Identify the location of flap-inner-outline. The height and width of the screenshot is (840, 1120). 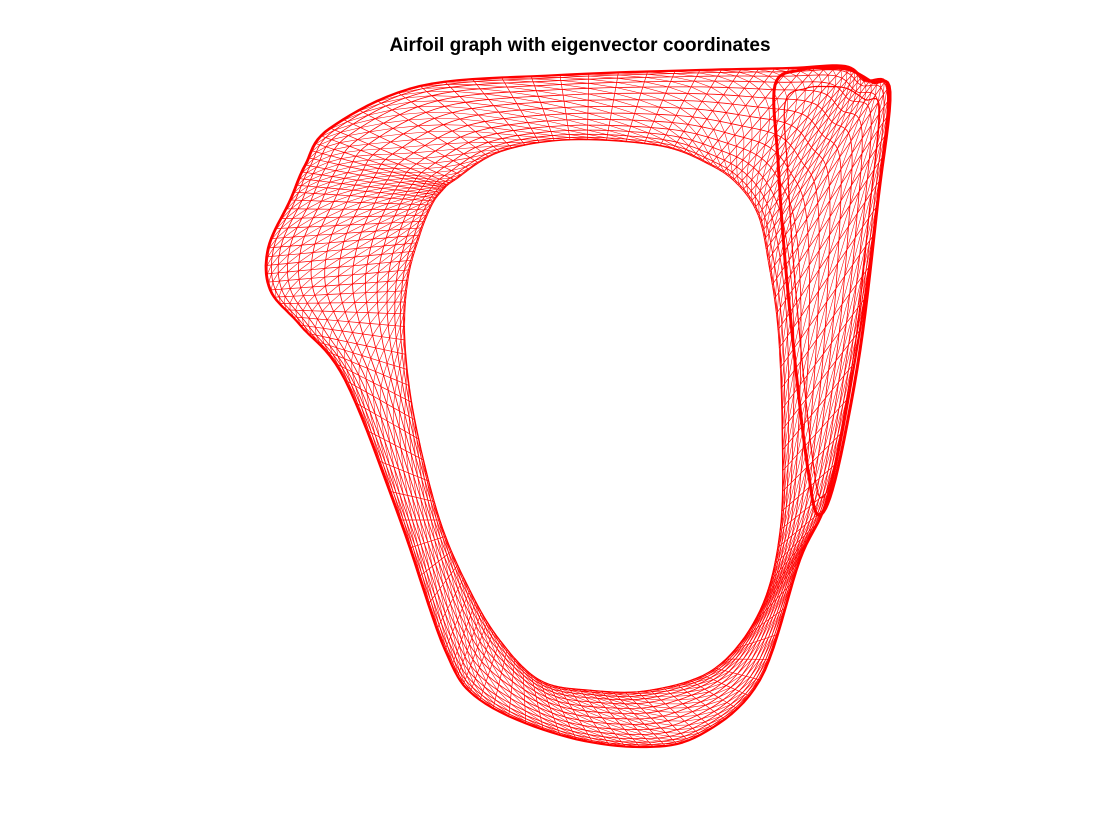
(832, 292).